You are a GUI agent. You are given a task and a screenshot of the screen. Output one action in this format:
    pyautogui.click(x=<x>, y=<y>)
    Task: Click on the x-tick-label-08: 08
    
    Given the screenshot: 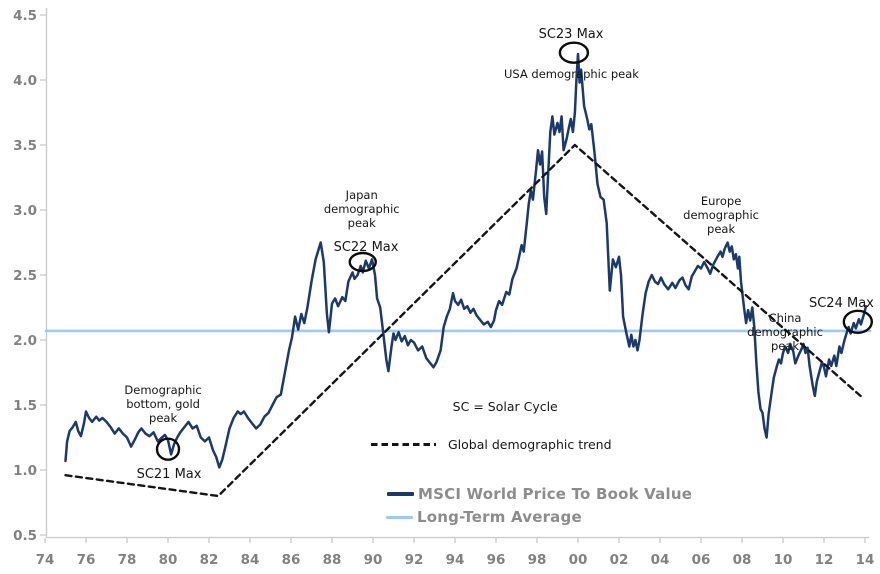 What is the action you would take?
    pyautogui.click(x=742, y=560)
    